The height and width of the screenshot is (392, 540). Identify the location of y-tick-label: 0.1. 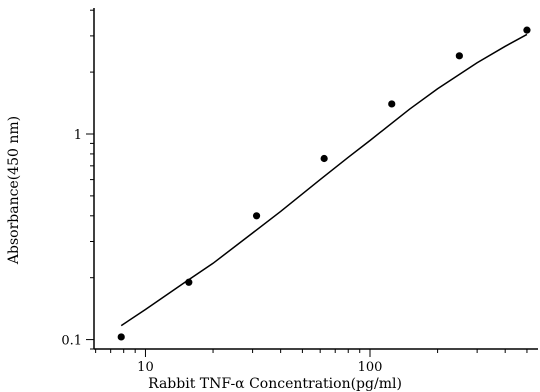
(71, 341).